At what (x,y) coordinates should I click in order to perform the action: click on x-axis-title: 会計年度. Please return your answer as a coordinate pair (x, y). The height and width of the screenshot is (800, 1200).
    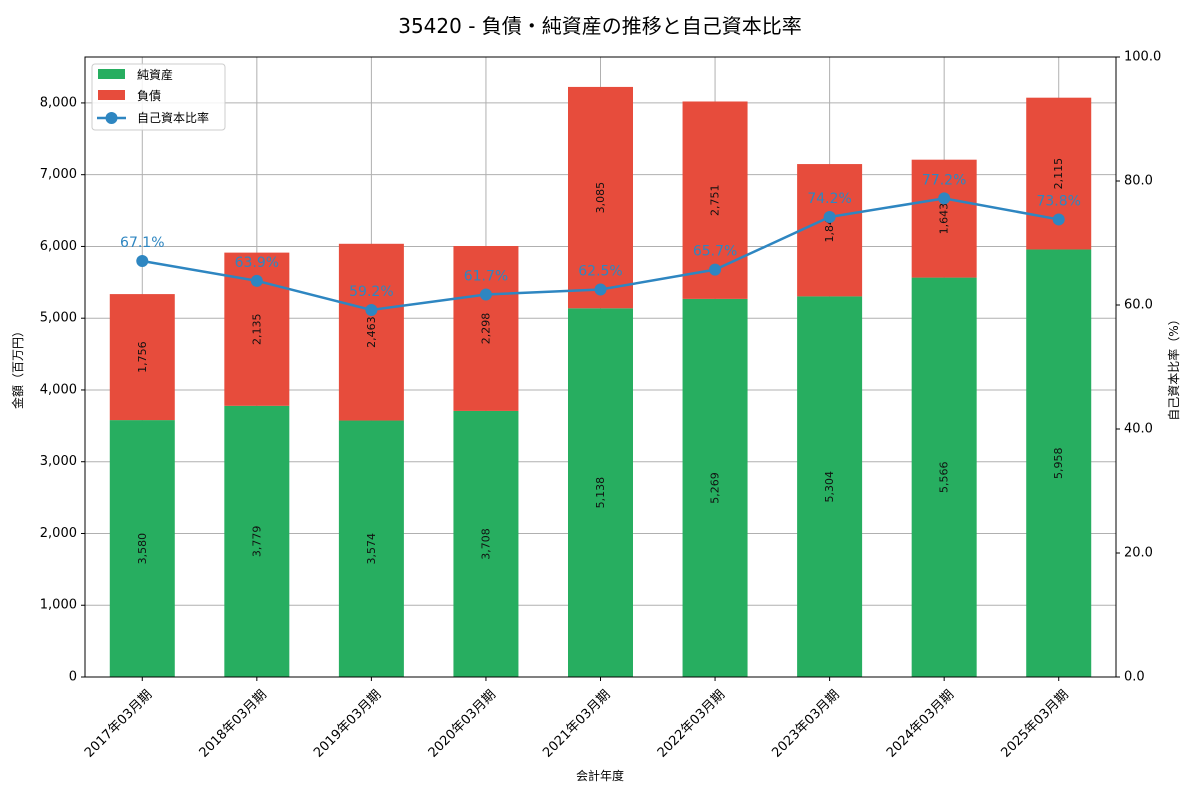
    Looking at the image, I should click on (600, 775).